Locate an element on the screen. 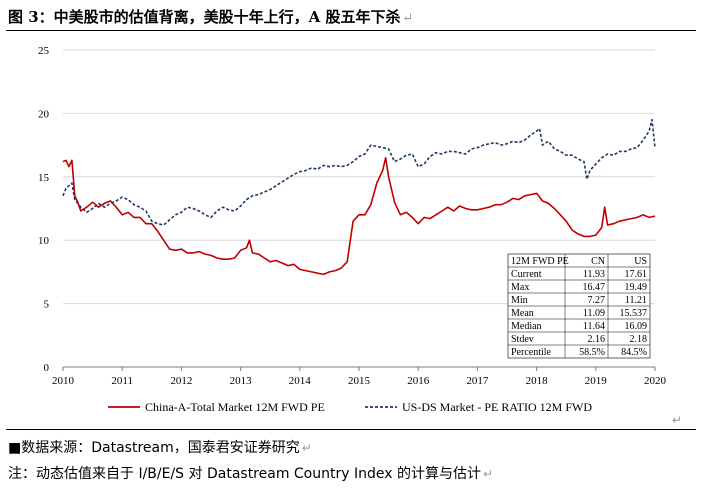 This screenshot has height=488, width=701. stats-cell-cn: 11.93 is located at coordinates (594, 274).